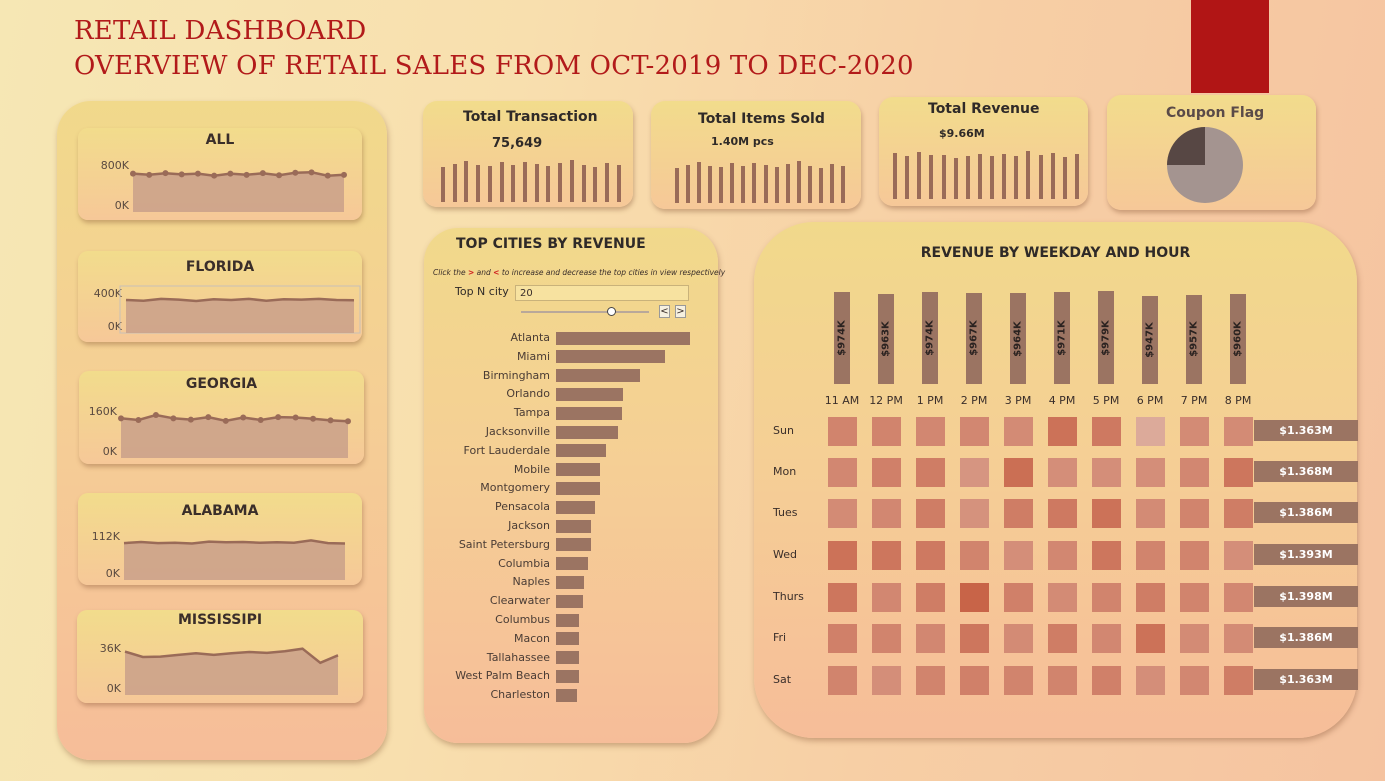 The width and height of the screenshot is (1385, 781). I want to click on hour-revenue-bar: $979K, so click(1106, 337).